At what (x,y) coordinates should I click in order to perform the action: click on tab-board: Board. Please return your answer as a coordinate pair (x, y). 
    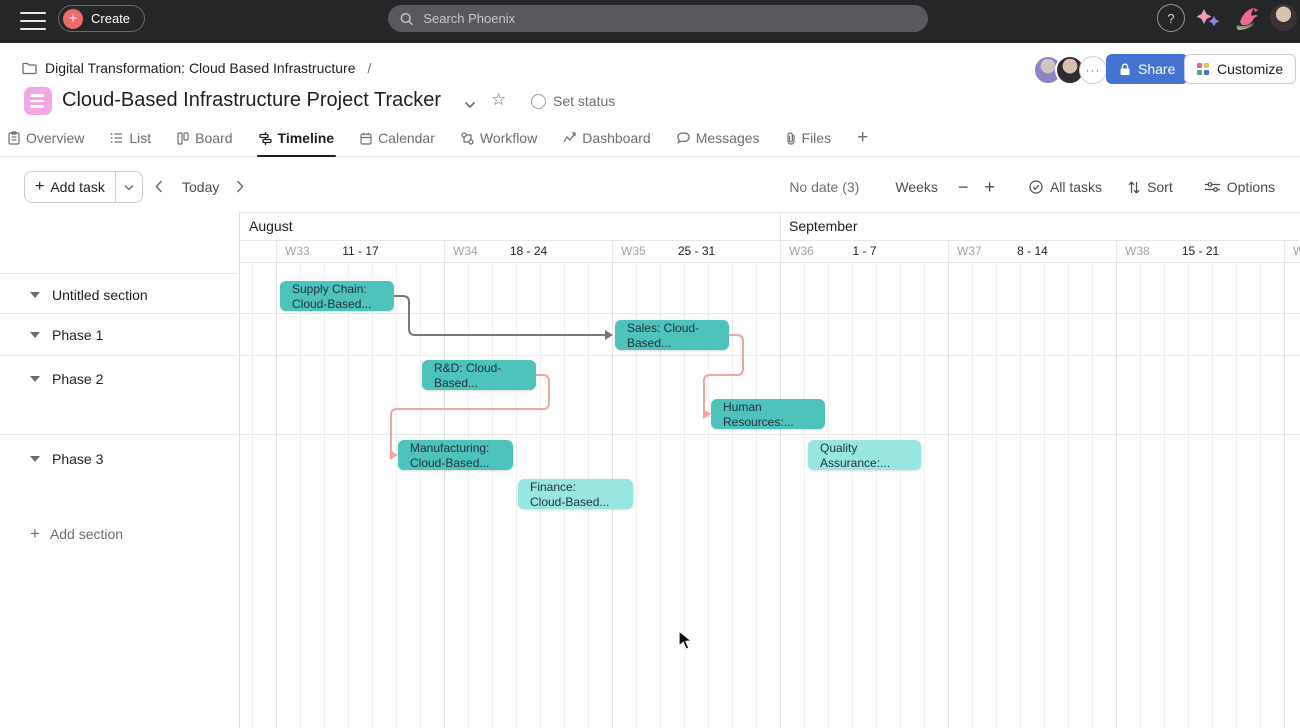
    Looking at the image, I should click on (205, 138).